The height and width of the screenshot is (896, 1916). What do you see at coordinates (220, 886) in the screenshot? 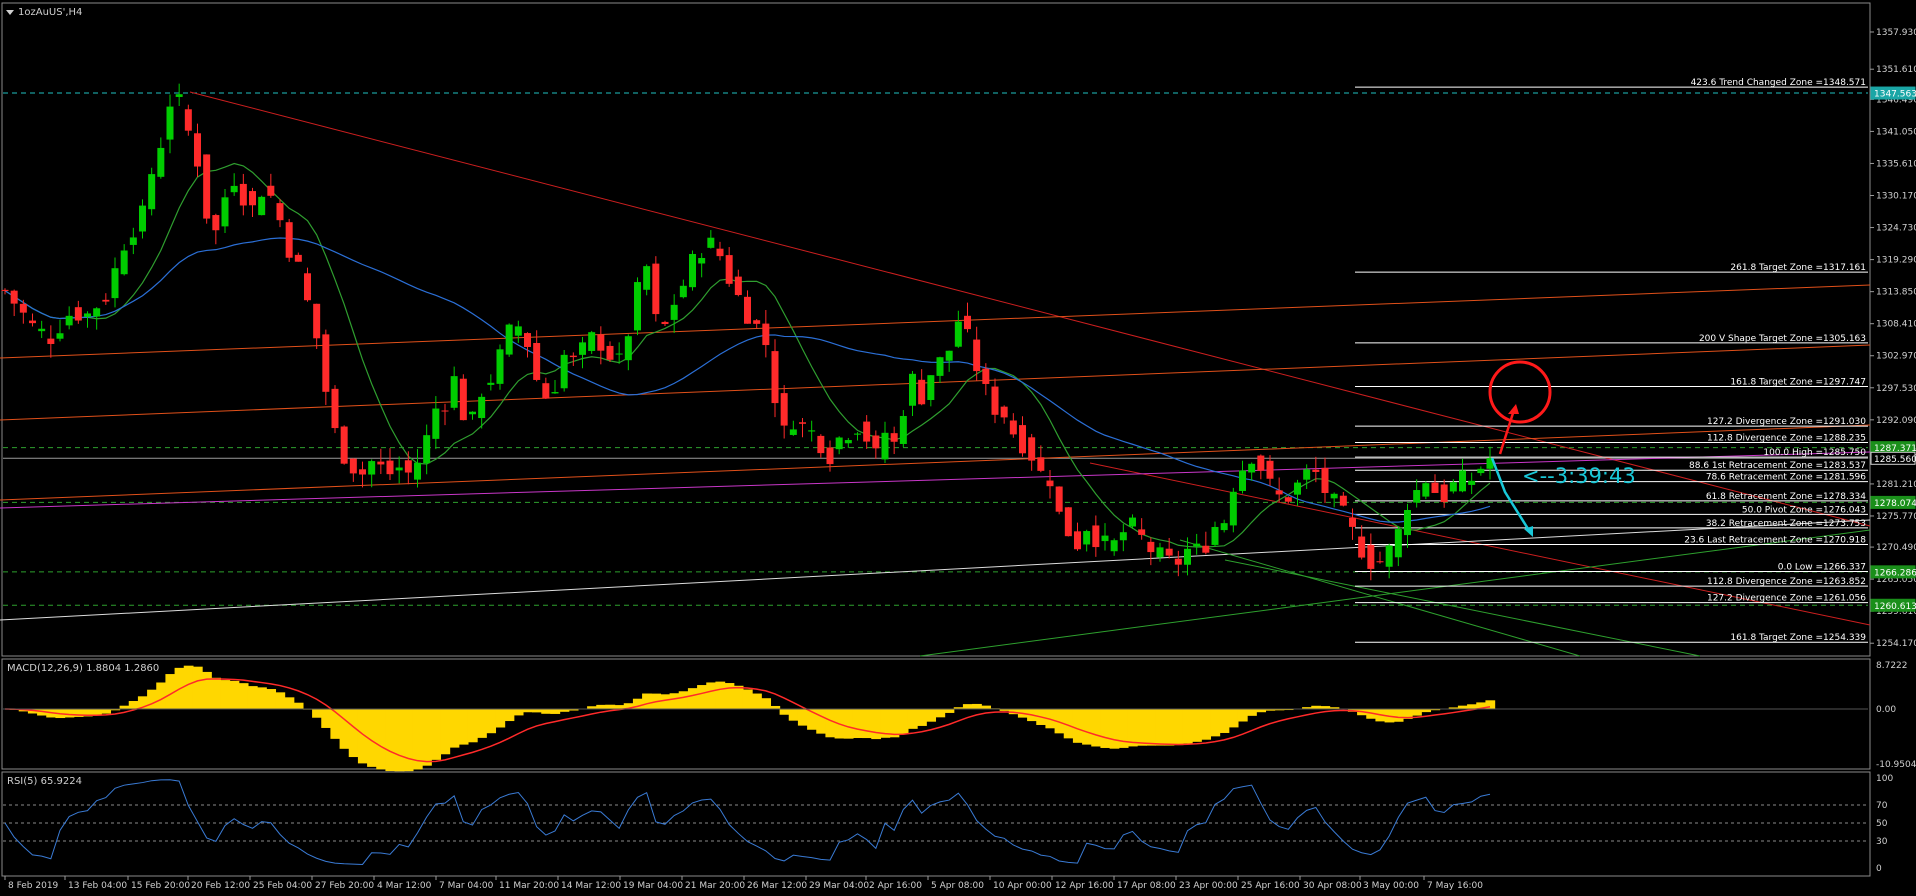
I see `time-tick-label: 20 Feb 12:00` at bounding box center [220, 886].